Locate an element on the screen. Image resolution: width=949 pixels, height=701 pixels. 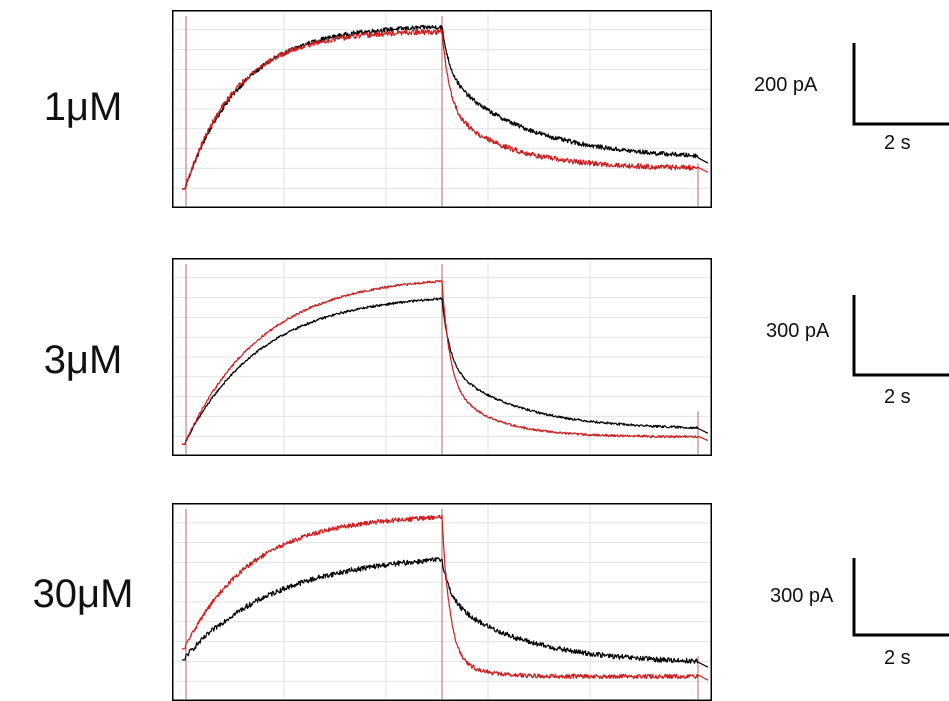
scale-amplitude-label-3: 300 pA is located at coordinates (802, 596).